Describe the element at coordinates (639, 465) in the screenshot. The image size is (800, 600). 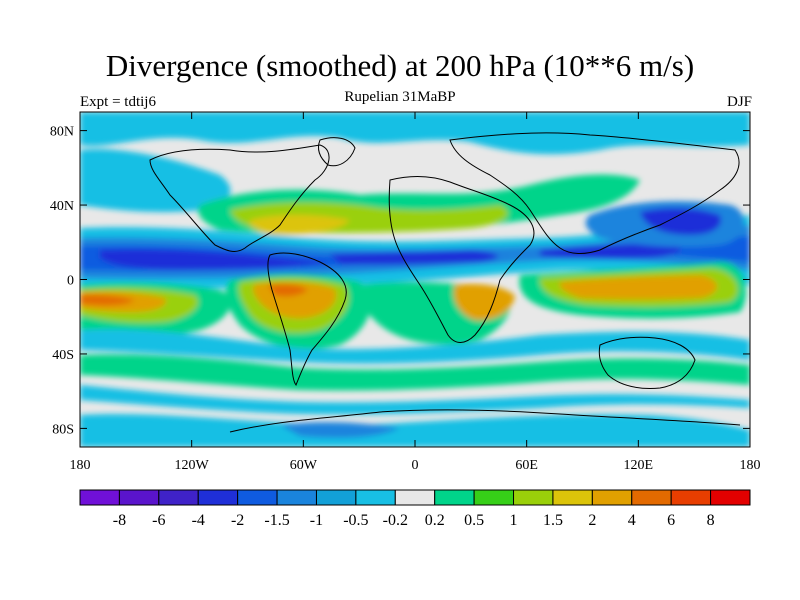
I see `x-tick-label: 120E` at that location.